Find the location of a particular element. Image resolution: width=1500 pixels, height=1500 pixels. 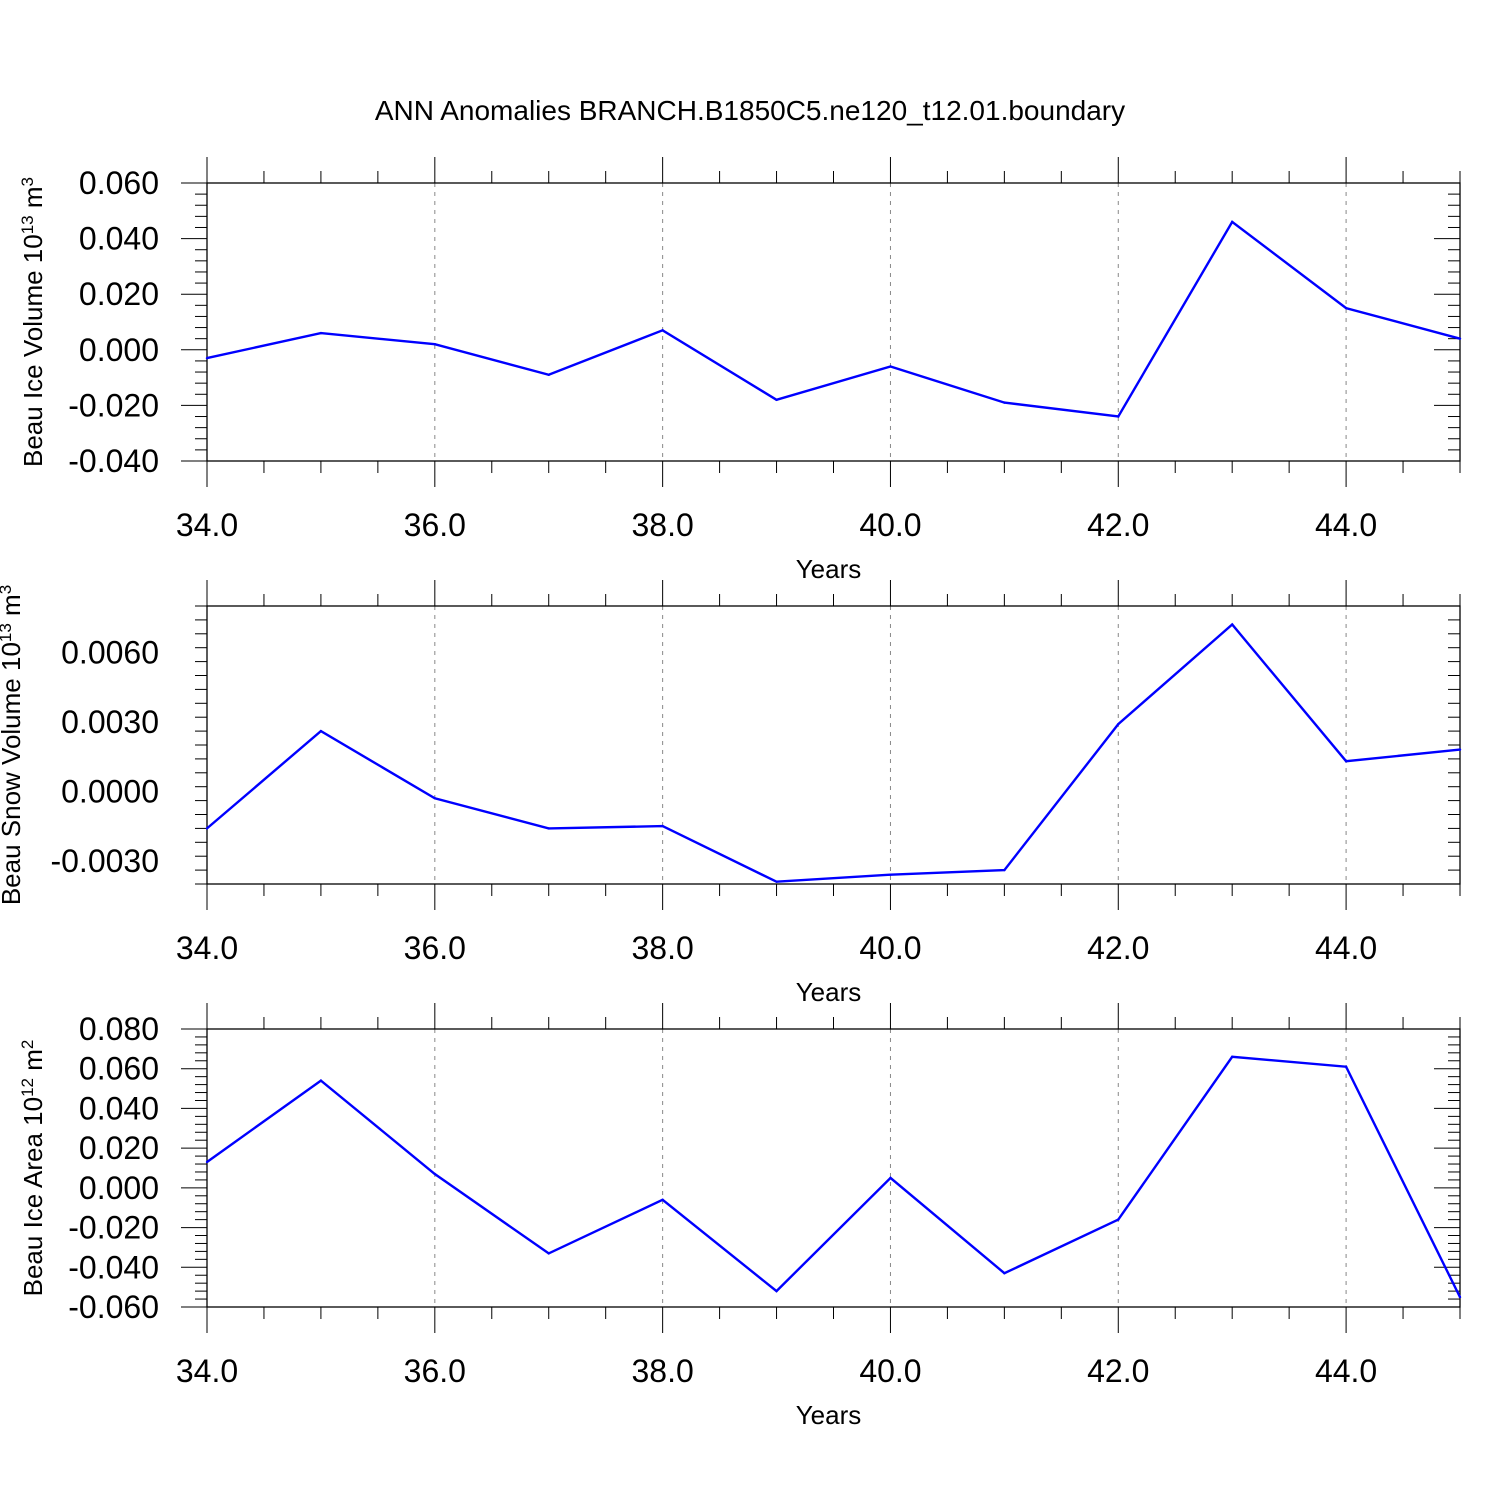

y-tick-label: 0.0060 is located at coordinates (110, 652).